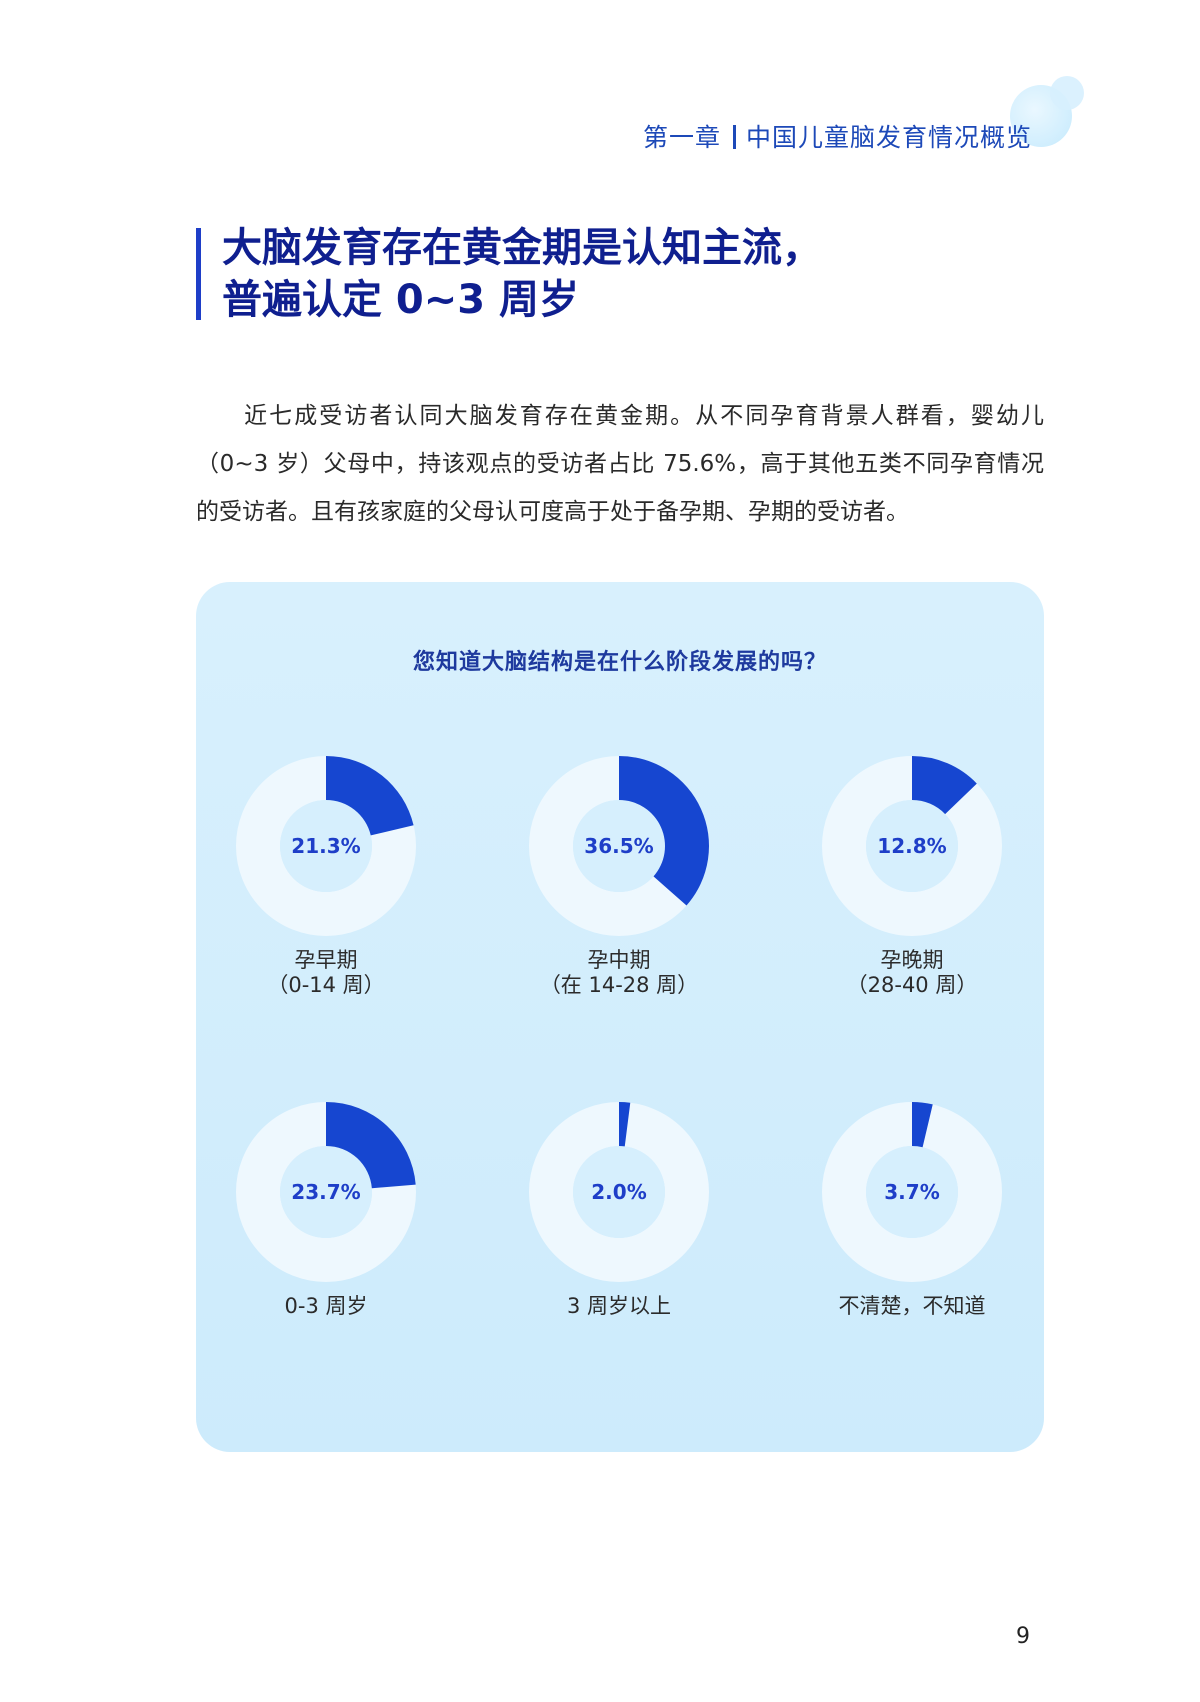  I want to click on section-title-line2: 普遍认定 0~3 周岁, so click(401, 300).